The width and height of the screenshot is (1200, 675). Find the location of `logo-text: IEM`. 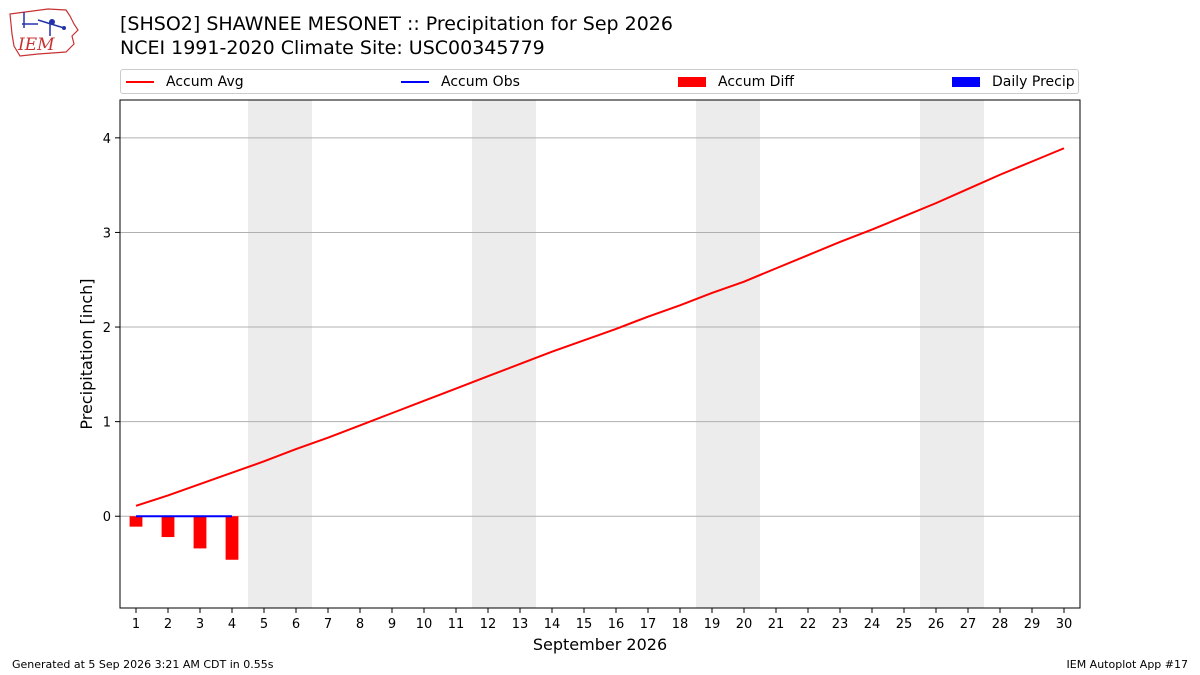

logo-text: IEM is located at coordinates (36, 45).